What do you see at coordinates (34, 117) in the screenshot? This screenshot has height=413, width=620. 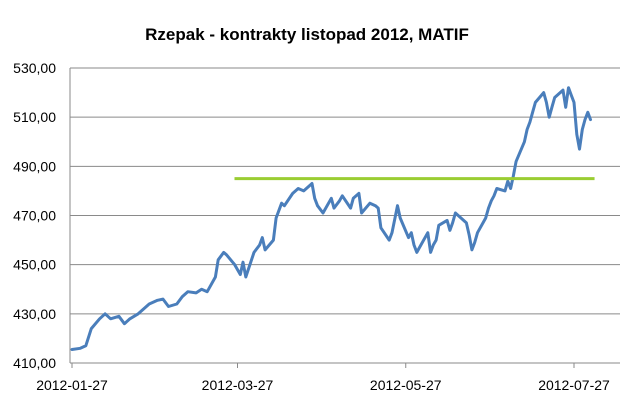 I see `y-tick-label: 510,00` at bounding box center [34, 117].